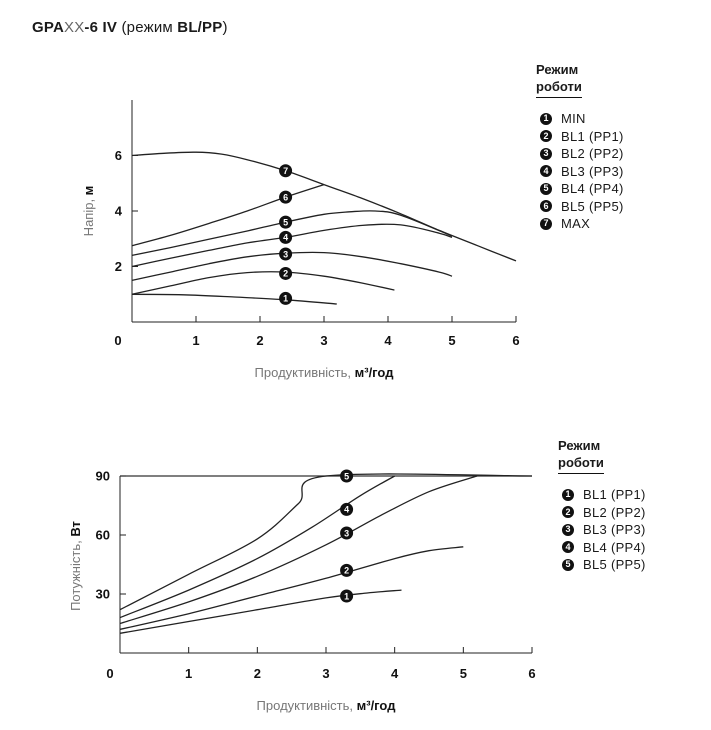  I want to click on y-axis-title: Напір, м, so click(88, 211).